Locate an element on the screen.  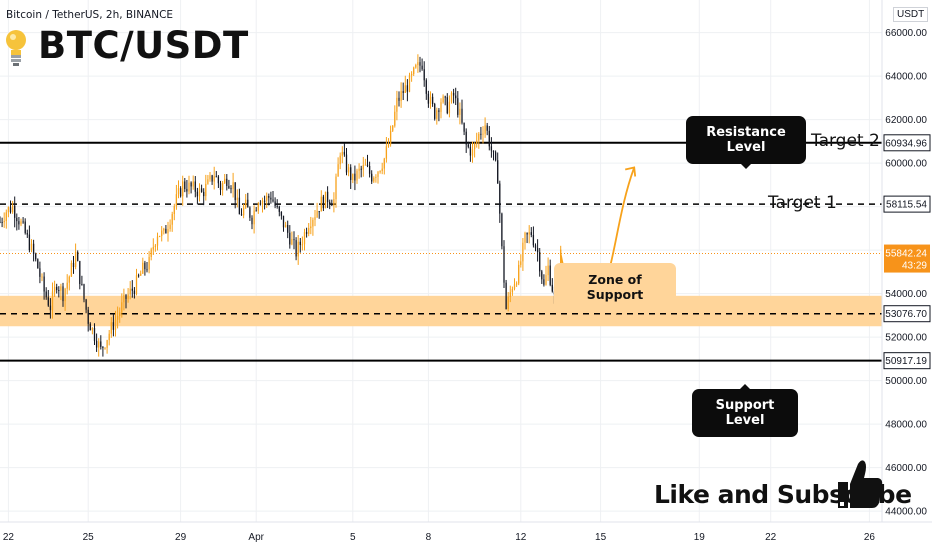
y-tick-label: 66000.00 is located at coordinates (906, 33).